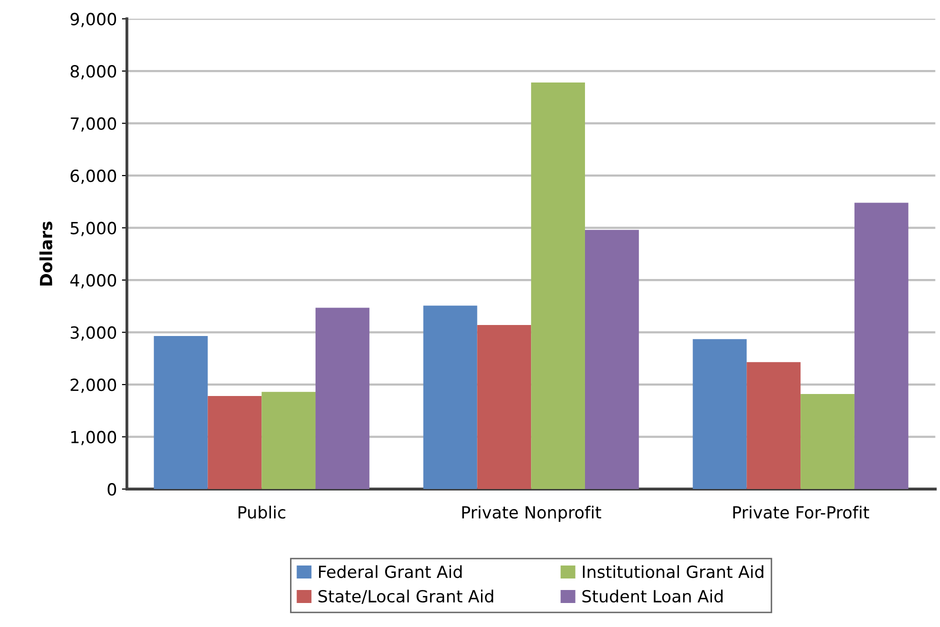 The width and height of the screenshot is (940, 627). I want to click on legend-label: State/Local Grant Aid, so click(406, 597).